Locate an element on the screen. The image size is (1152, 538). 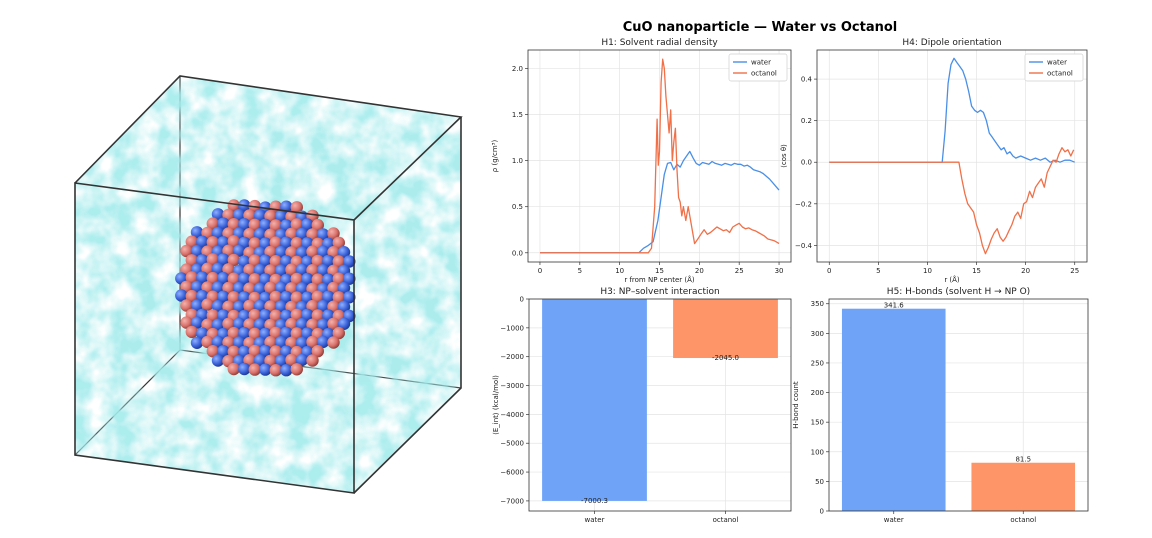
bar-data-label-octanol: -2045.0 is located at coordinates (725, 358).